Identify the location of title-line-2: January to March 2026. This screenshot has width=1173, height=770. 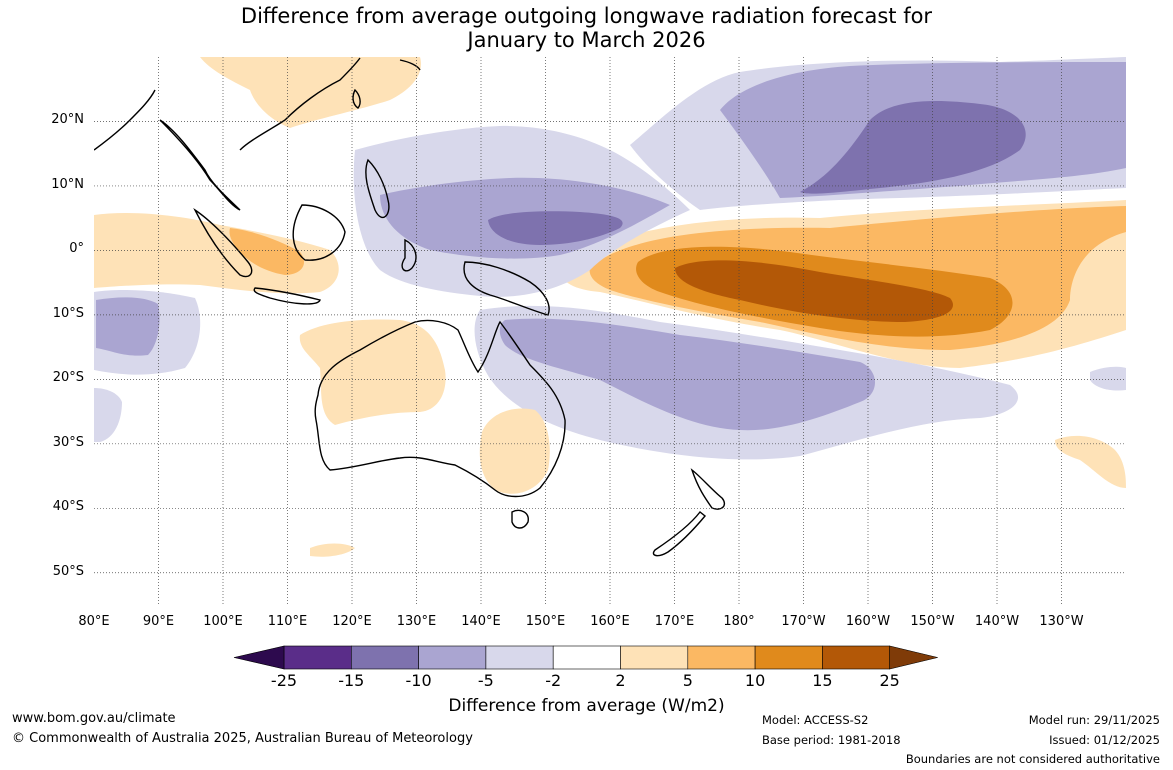
(586, 40).